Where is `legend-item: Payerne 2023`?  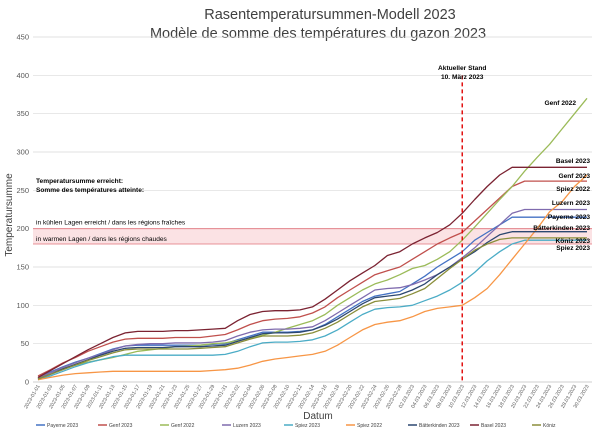
legend-item: Payerne 2023 is located at coordinates (62, 426).